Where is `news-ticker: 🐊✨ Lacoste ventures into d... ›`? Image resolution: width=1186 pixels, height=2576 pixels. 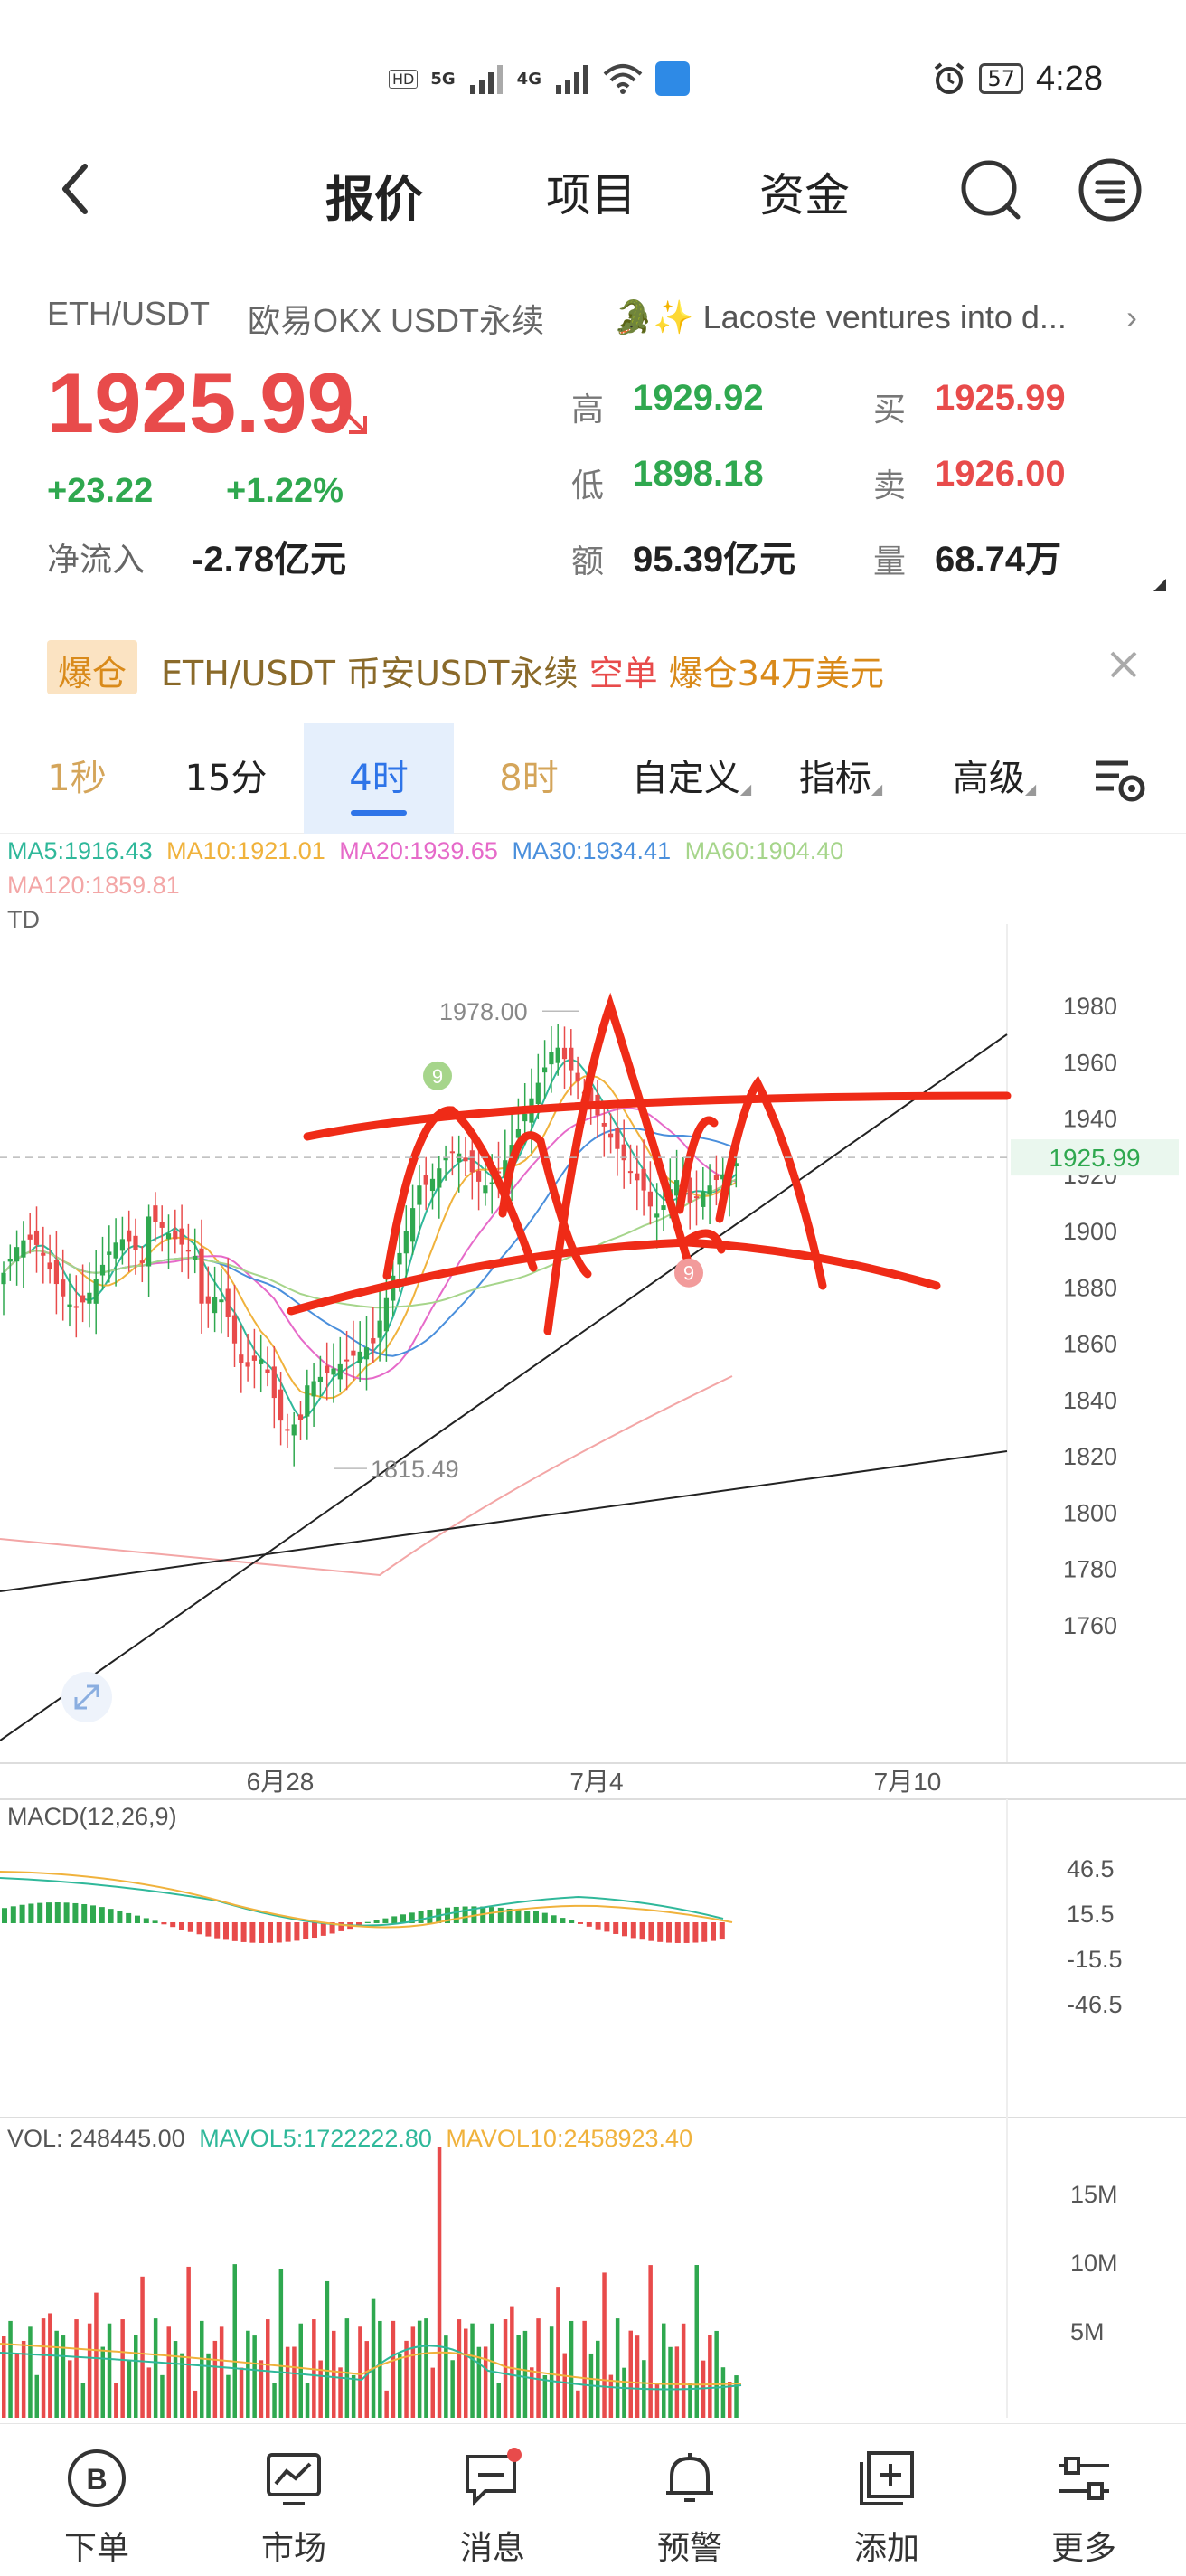 news-ticker: 🐊✨ Lacoste ventures into d... › is located at coordinates (875, 317).